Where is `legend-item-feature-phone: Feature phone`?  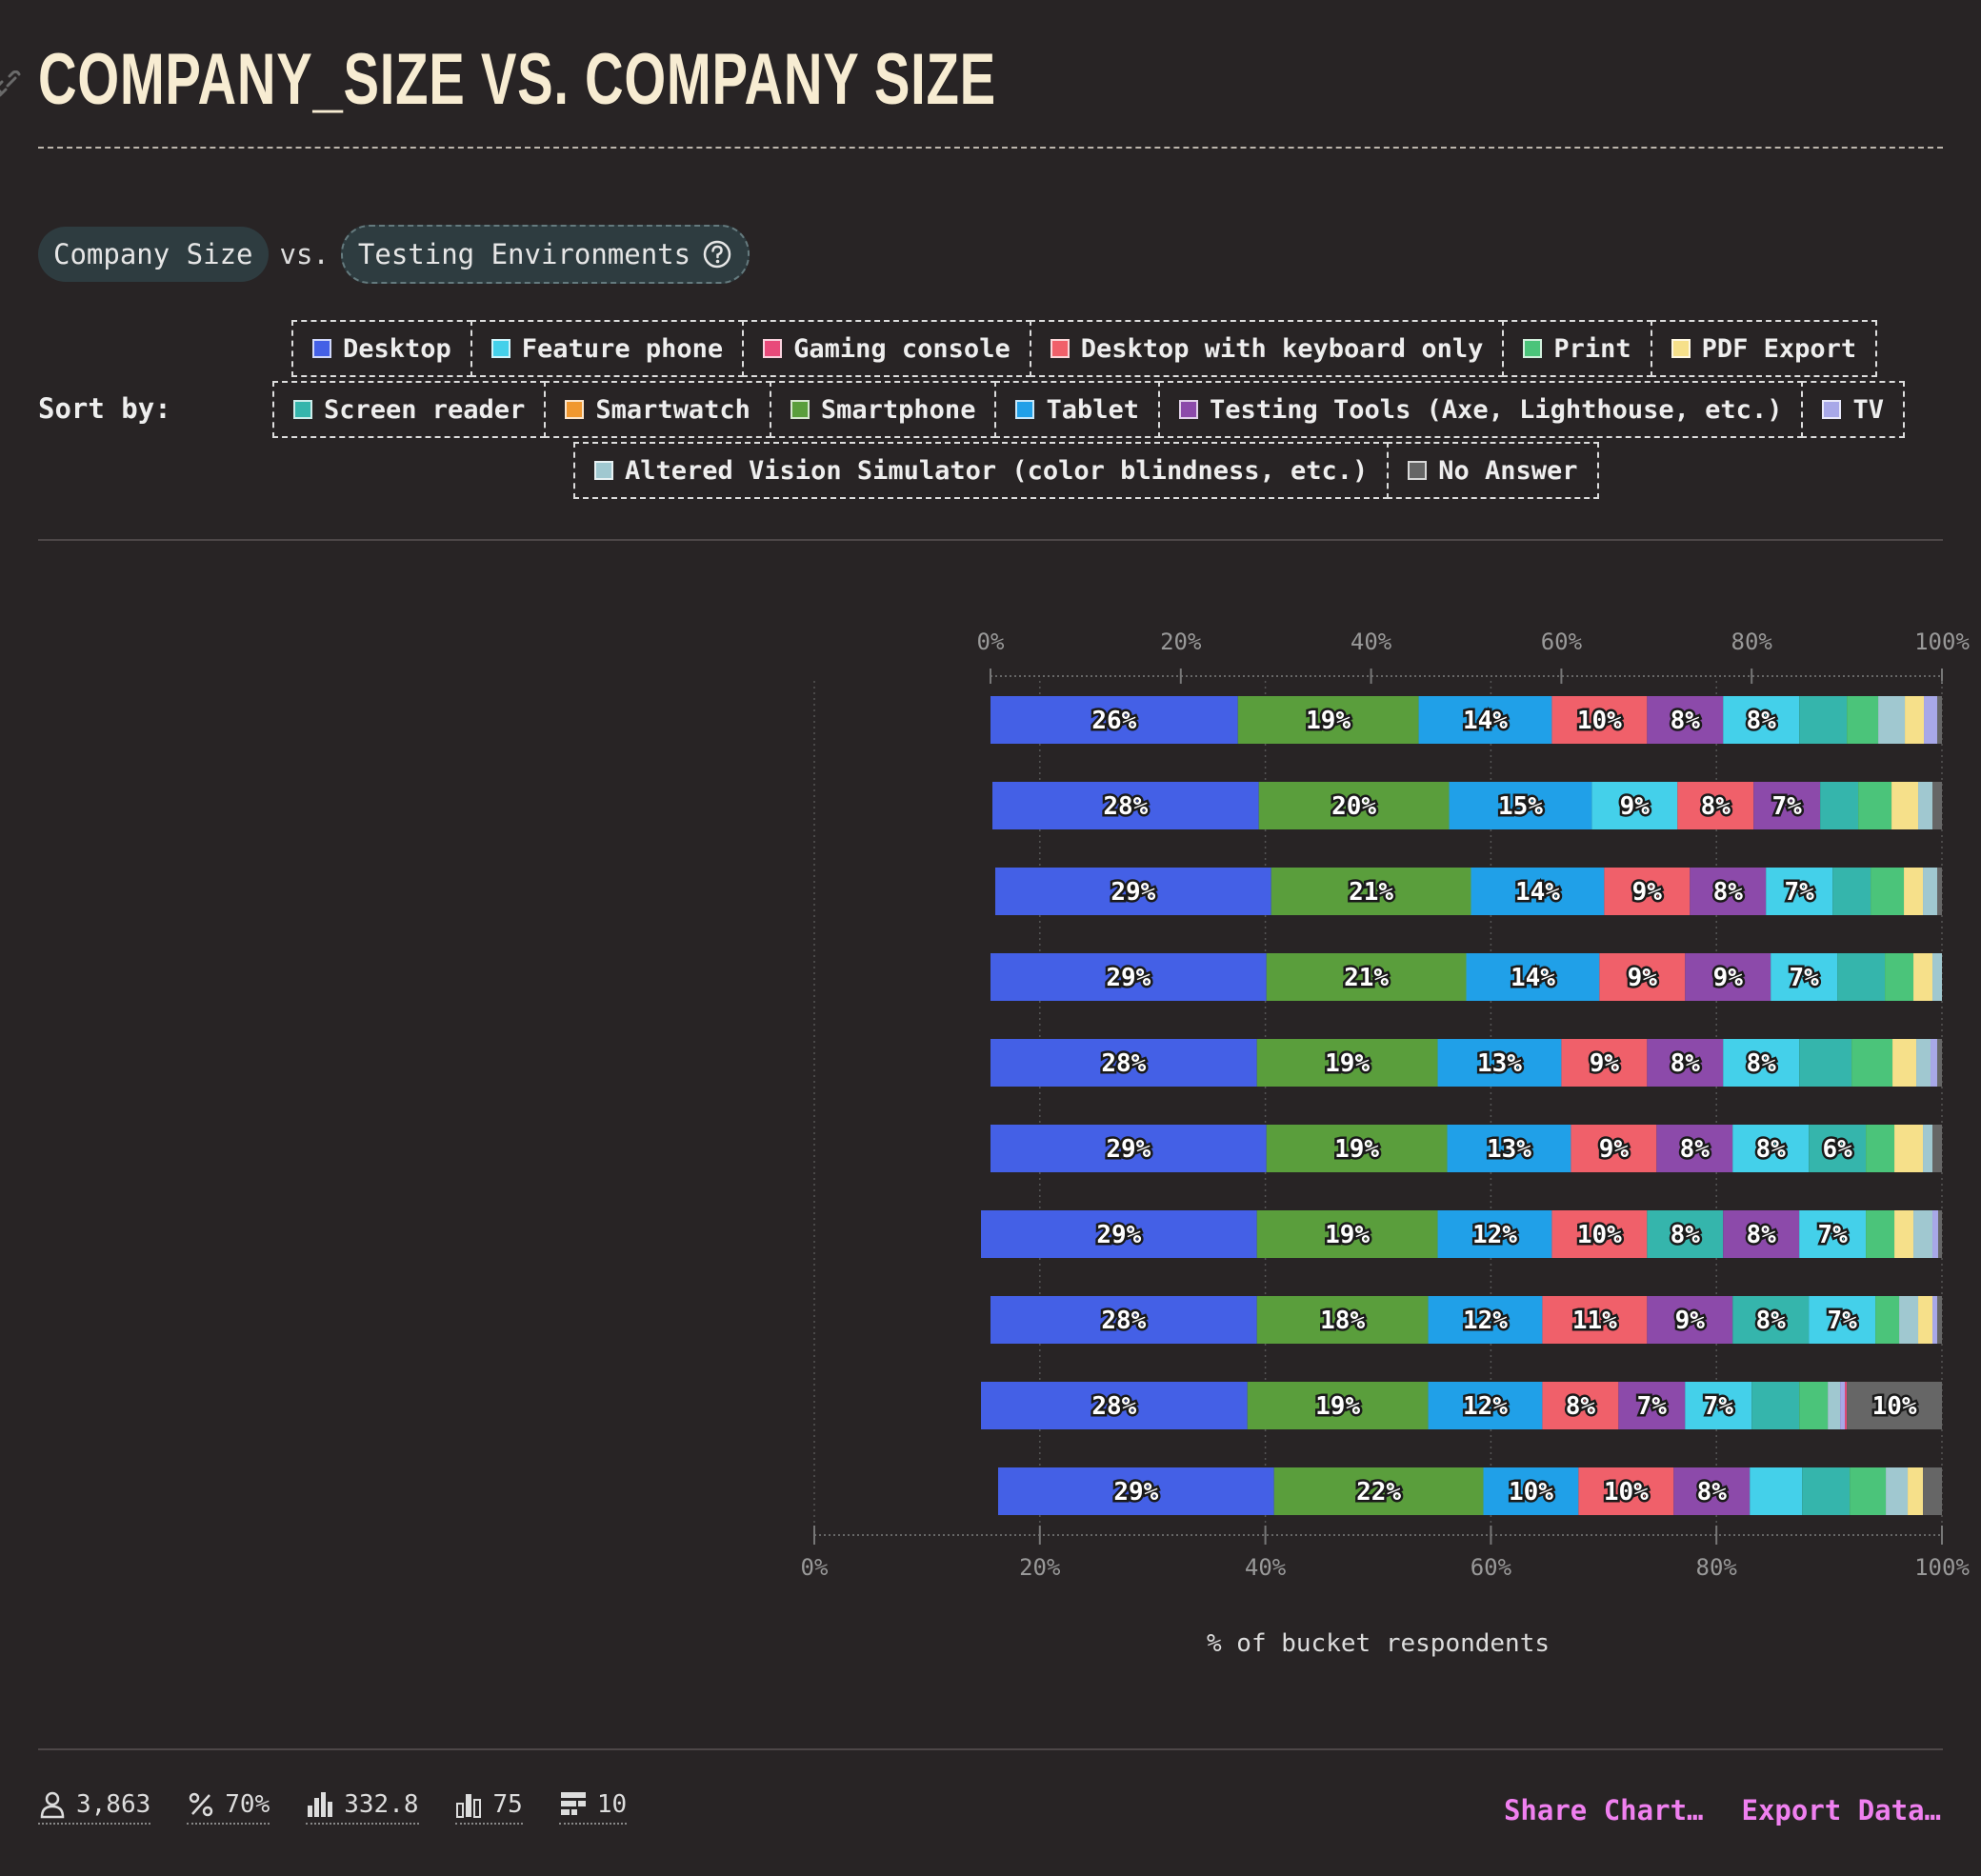
legend-item-feature-phone: Feature phone is located at coordinates (607, 349).